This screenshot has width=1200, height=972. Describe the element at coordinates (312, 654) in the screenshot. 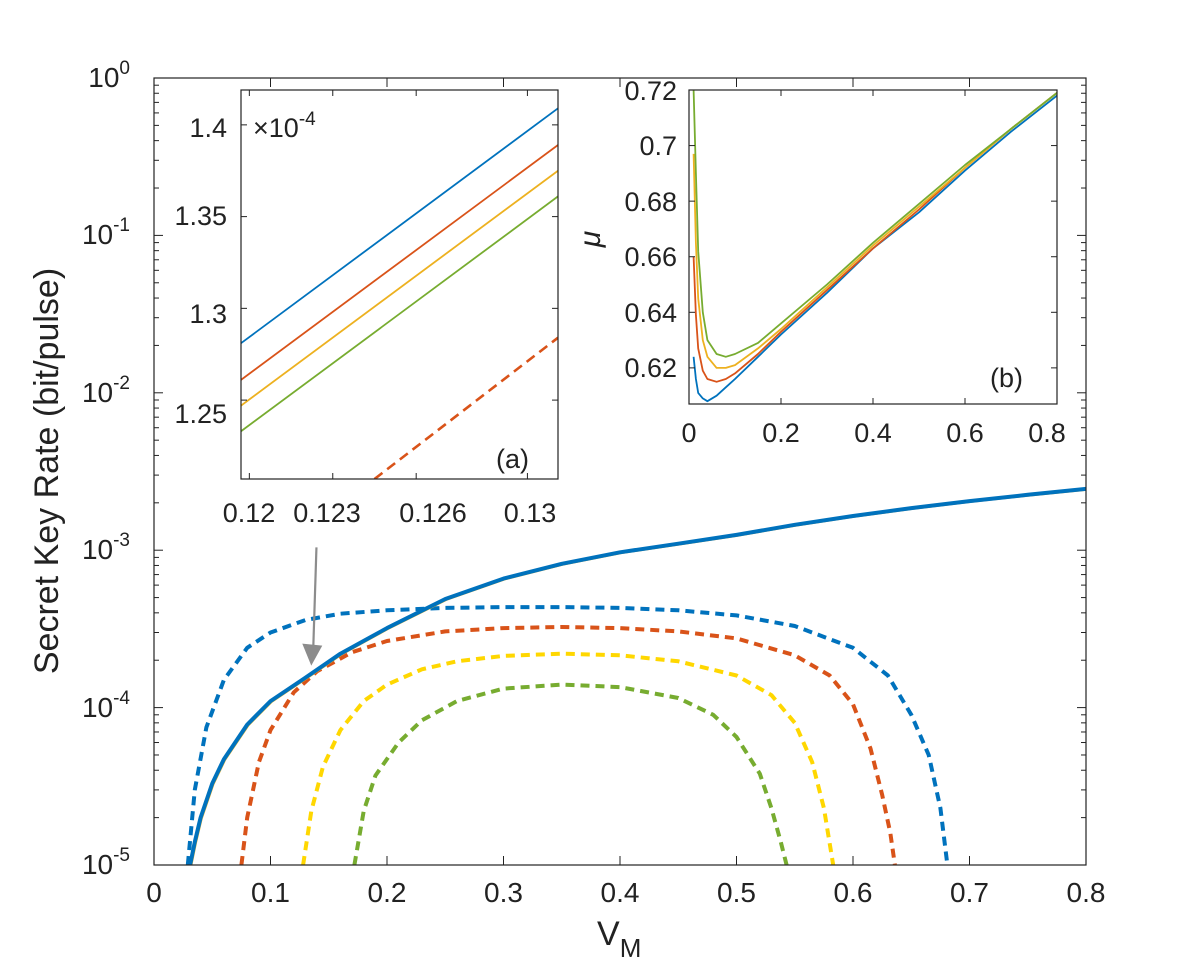

I see `callout-arrow-head` at that location.